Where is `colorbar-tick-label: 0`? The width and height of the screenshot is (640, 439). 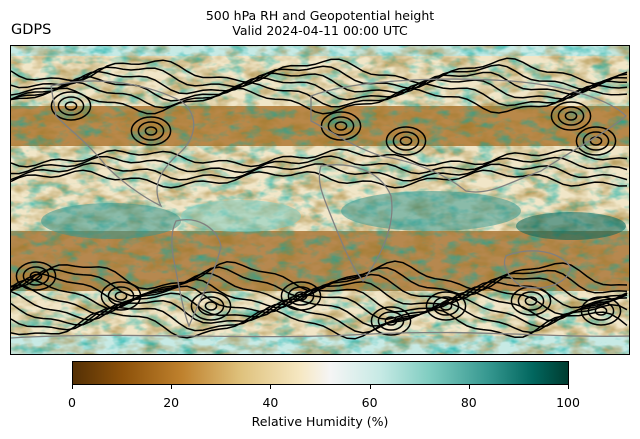
colorbar-tick-label: 0 is located at coordinates (72, 402).